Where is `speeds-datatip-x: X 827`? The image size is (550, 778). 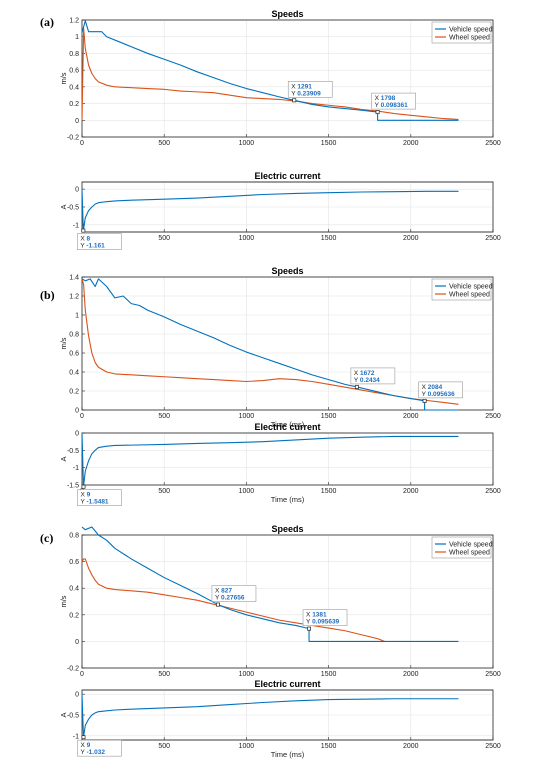 speeds-datatip-x: X 827 is located at coordinates (223, 591).